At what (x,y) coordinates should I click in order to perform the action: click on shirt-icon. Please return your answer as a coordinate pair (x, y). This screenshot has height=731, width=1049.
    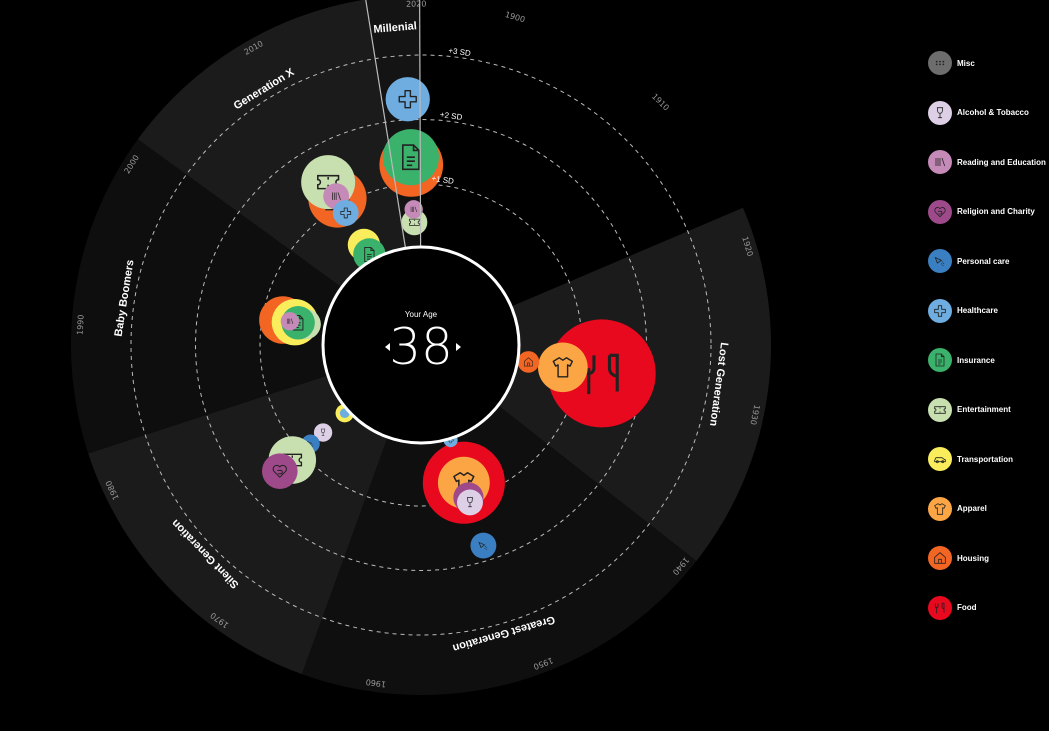
    Looking at the image, I should click on (940, 508).